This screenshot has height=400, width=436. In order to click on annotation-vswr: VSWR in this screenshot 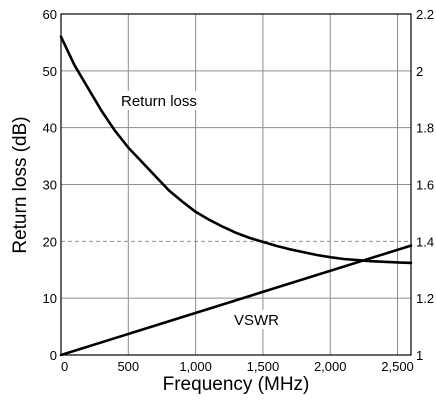, I will do `click(256, 320)`.